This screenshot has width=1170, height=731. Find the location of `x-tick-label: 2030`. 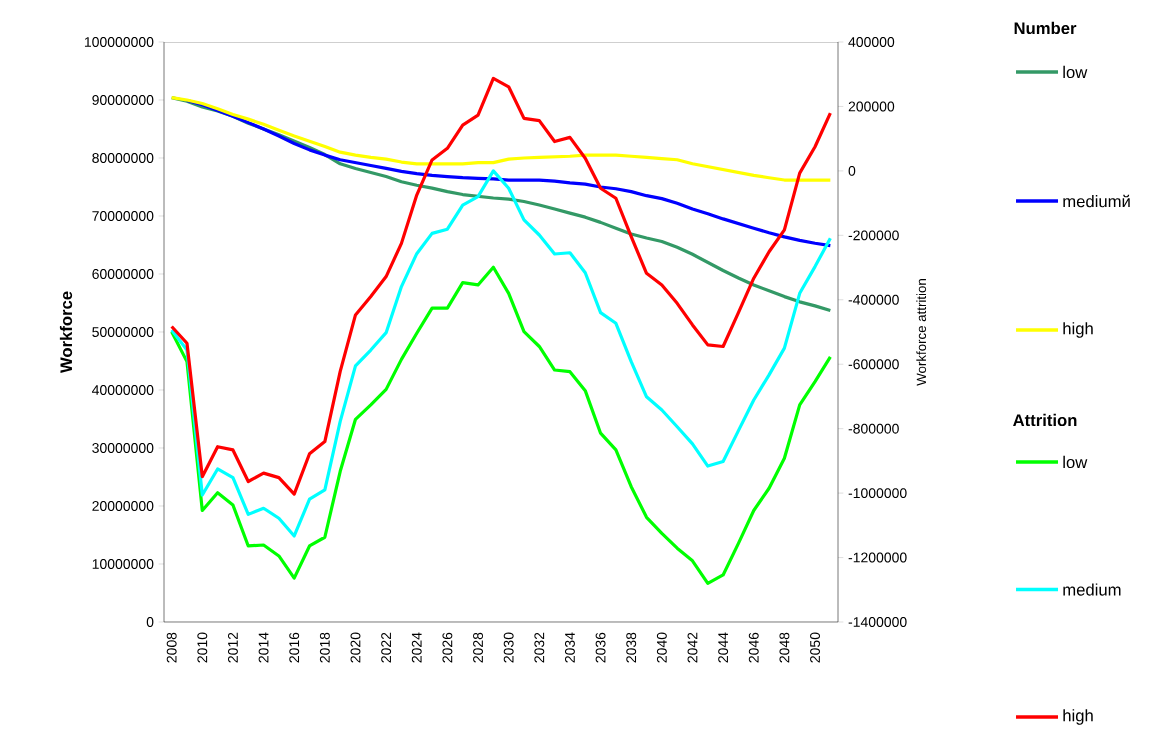

x-tick-label: 2030 is located at coordinates (508, 647).